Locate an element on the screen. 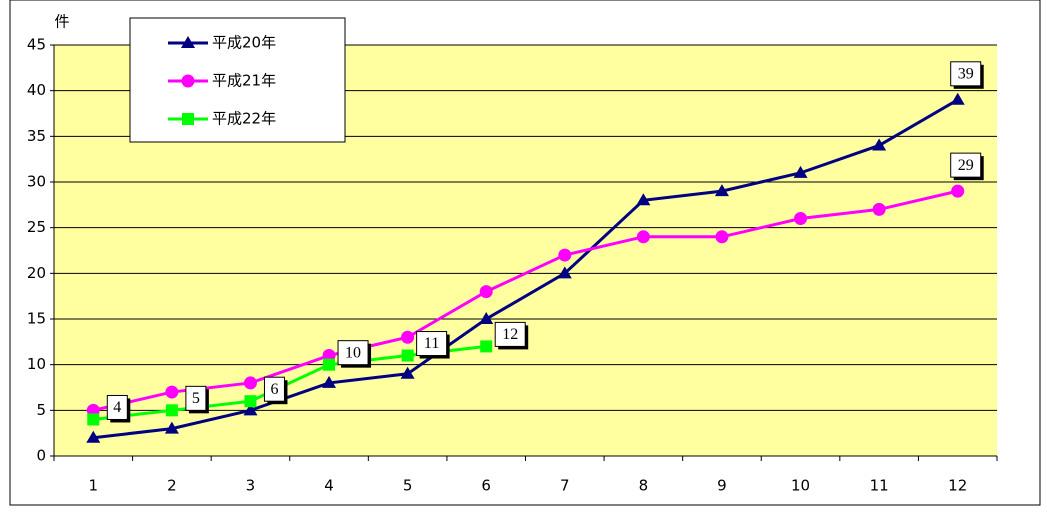 This screenshot has height=515, width=1047. x-tick-label: 6 is located at coordinates (486, 486).